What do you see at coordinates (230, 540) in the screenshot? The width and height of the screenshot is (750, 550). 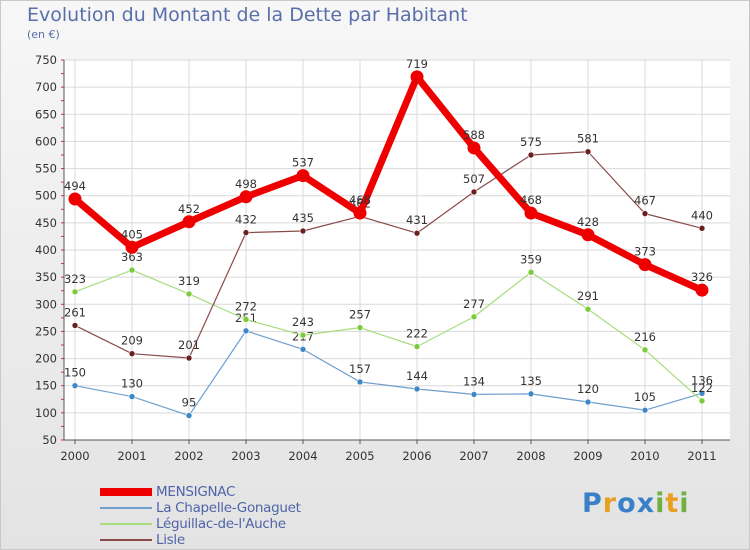 I see `legend-item: Lisle` at bounding box center [230, 540].